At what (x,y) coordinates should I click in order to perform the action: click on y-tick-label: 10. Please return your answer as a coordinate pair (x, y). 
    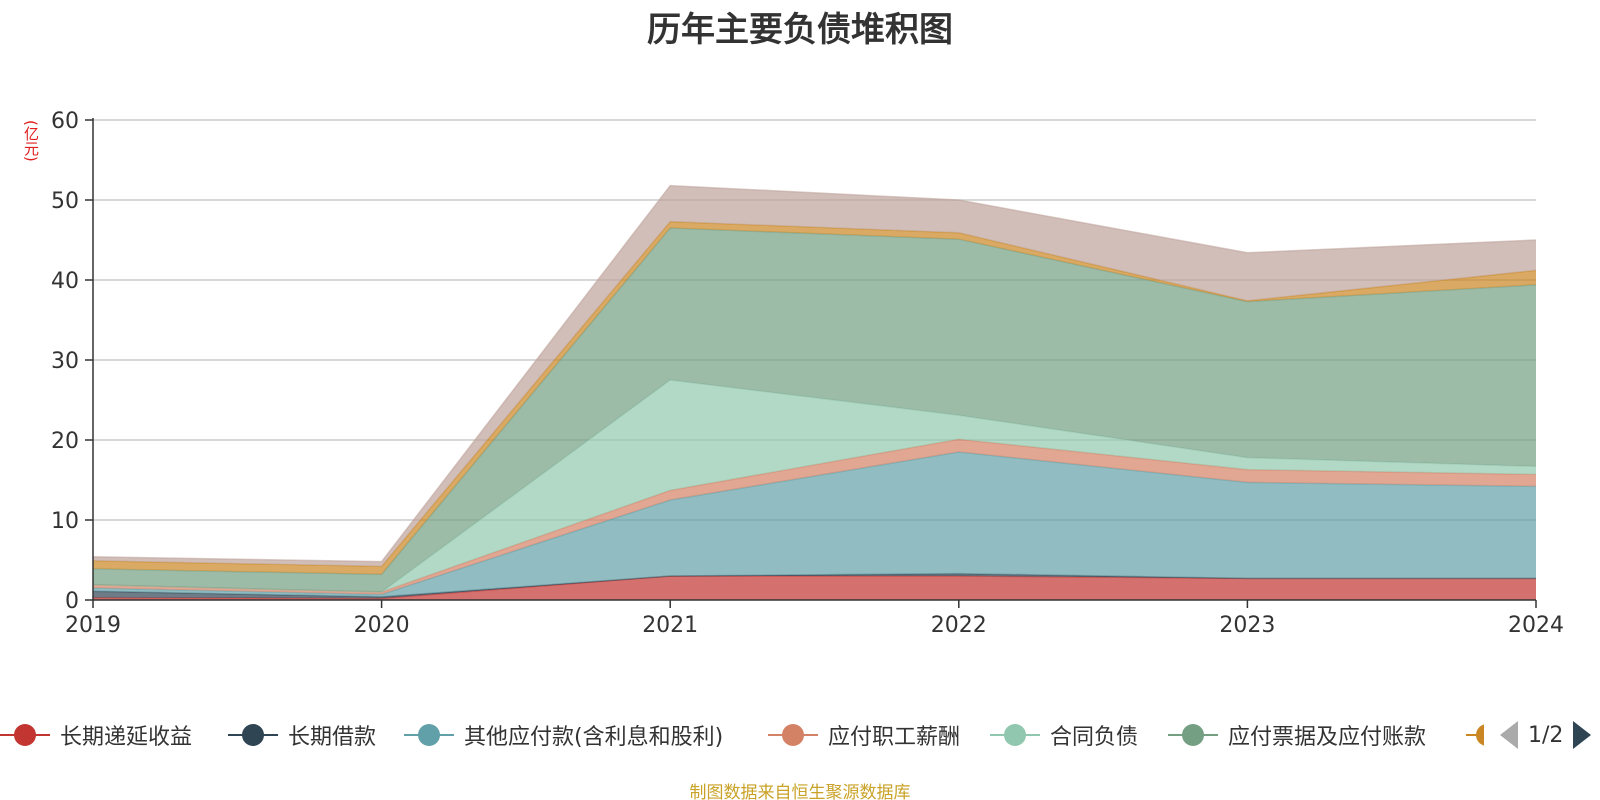
    Looking at the image, I should click on (65, 521).